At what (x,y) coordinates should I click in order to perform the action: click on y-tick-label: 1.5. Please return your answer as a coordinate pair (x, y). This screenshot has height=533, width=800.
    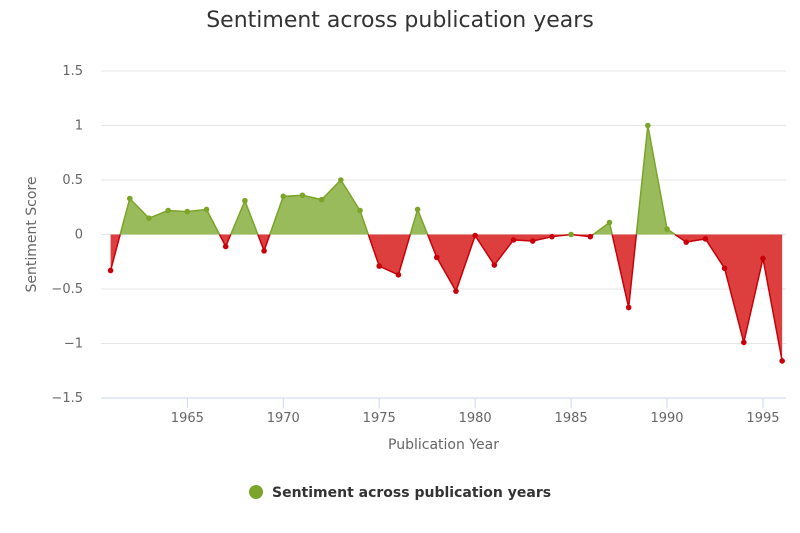
    Looking at the image, I should click on (72, 71).